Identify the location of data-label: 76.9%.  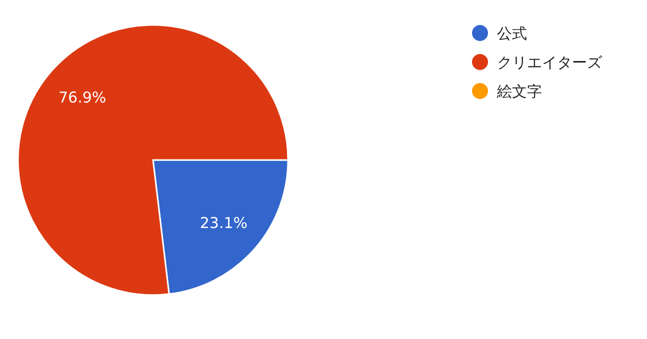
(82, 97).